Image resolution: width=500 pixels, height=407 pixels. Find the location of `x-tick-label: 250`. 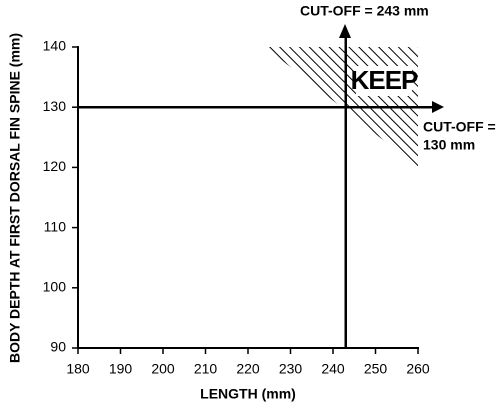

x-tick-label: 250 is located at coordinates (376, 369).